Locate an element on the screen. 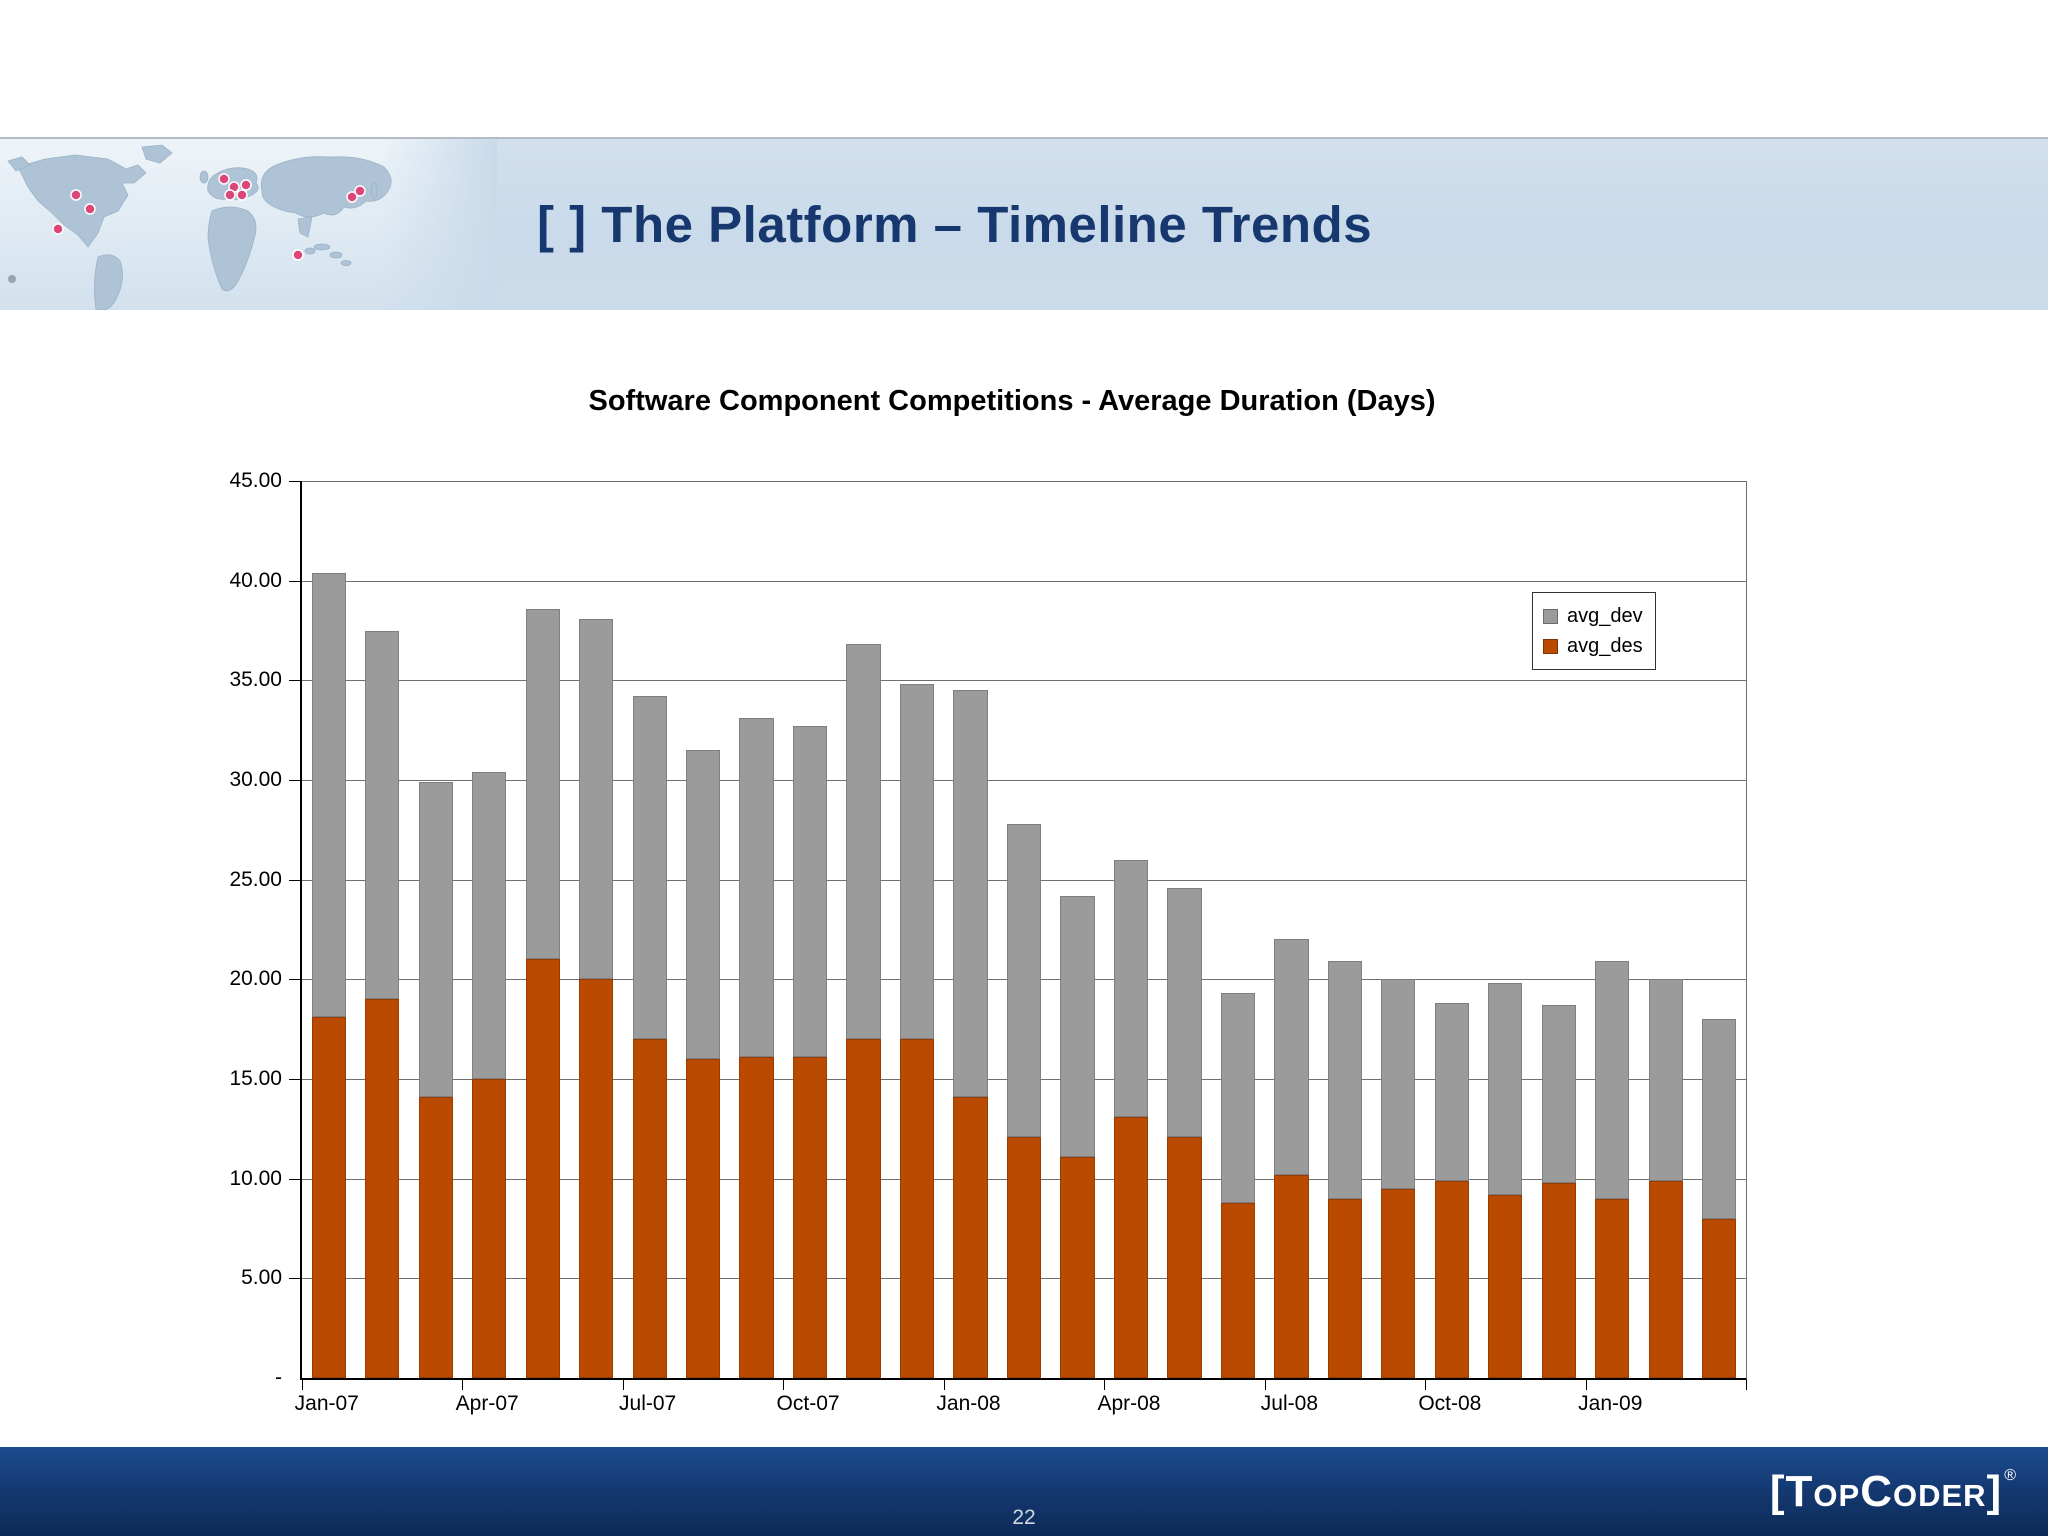 The height and width of the screenshot is (1536, 2048). slide-title: [ ] The Platform – Timeline Trends is located at coordinates (955, 224).